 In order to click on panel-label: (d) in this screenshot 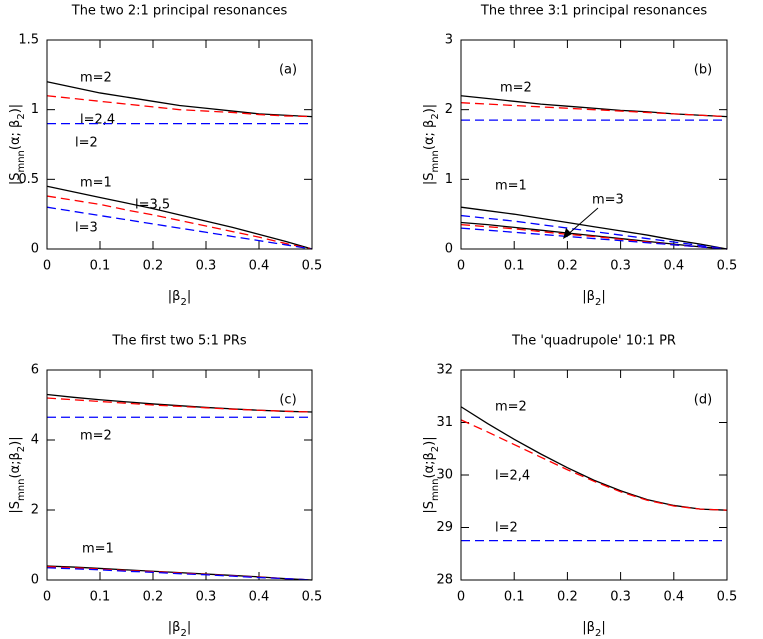, I will do `click(703, 400)`.